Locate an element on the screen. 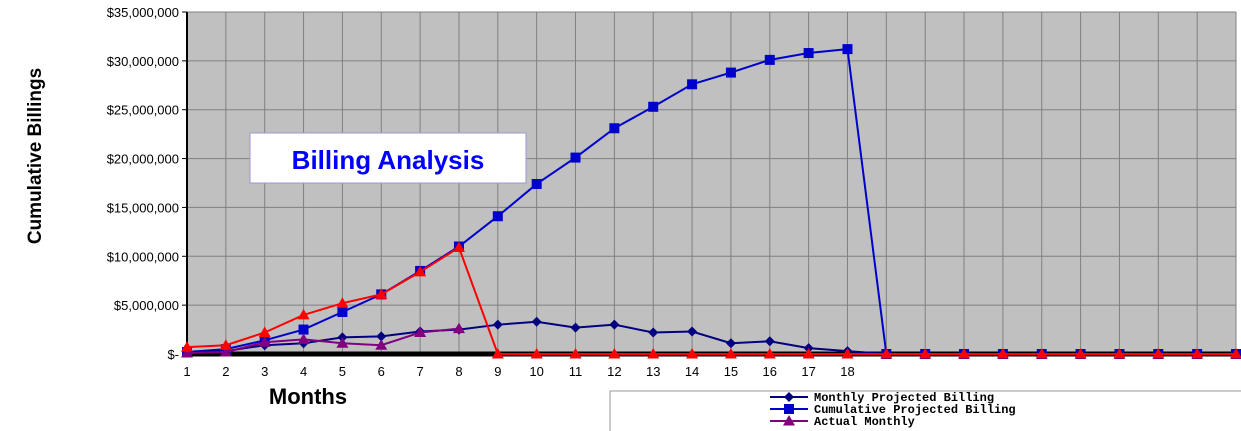 Image resolution: width=1241 pixels, height=431 pixels. legend-label: Actual Monthly is located at coordinates (864, 422).